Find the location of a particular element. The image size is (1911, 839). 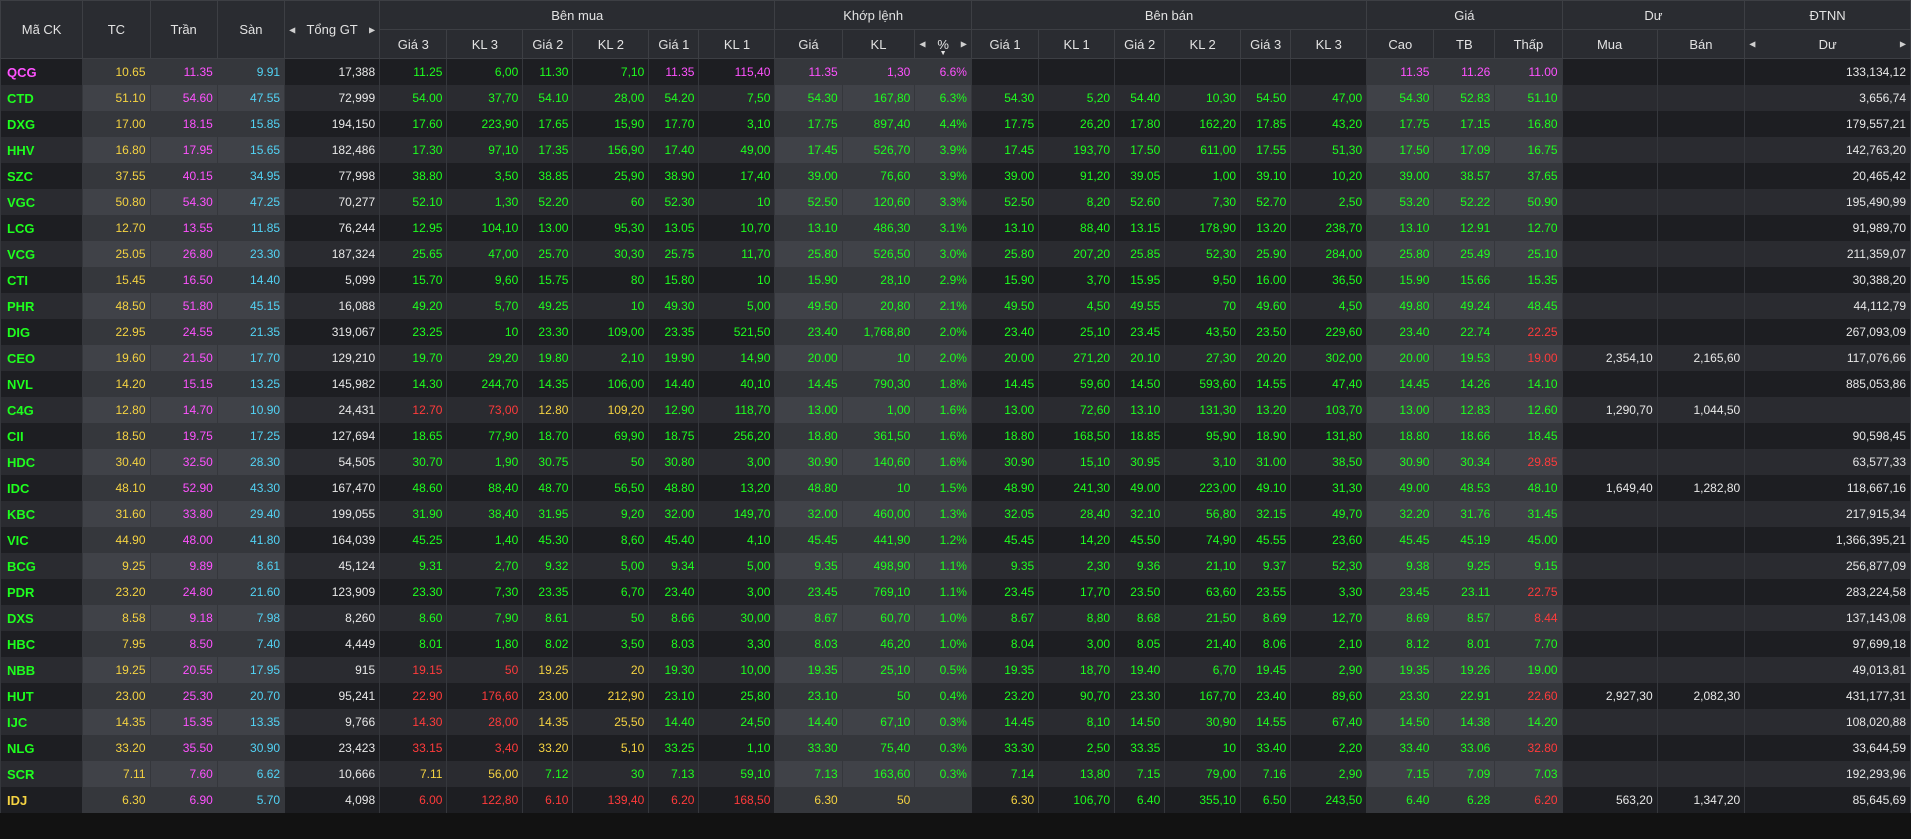

col-sell-vol-3: KL 3 is located at coordinates (1329, 44).